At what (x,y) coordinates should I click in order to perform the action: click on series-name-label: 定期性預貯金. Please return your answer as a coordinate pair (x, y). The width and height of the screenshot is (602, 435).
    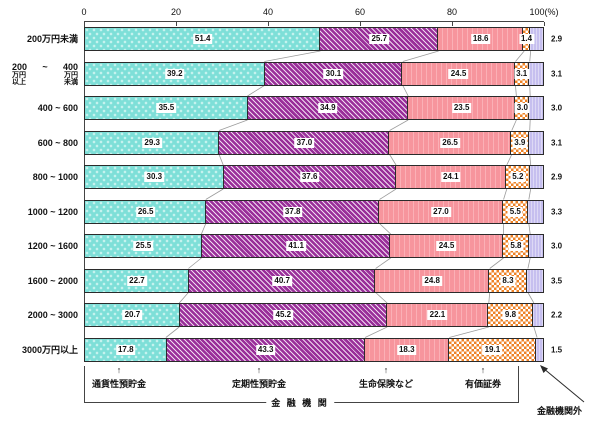
    Looking at the image, I should click on (259, 384).